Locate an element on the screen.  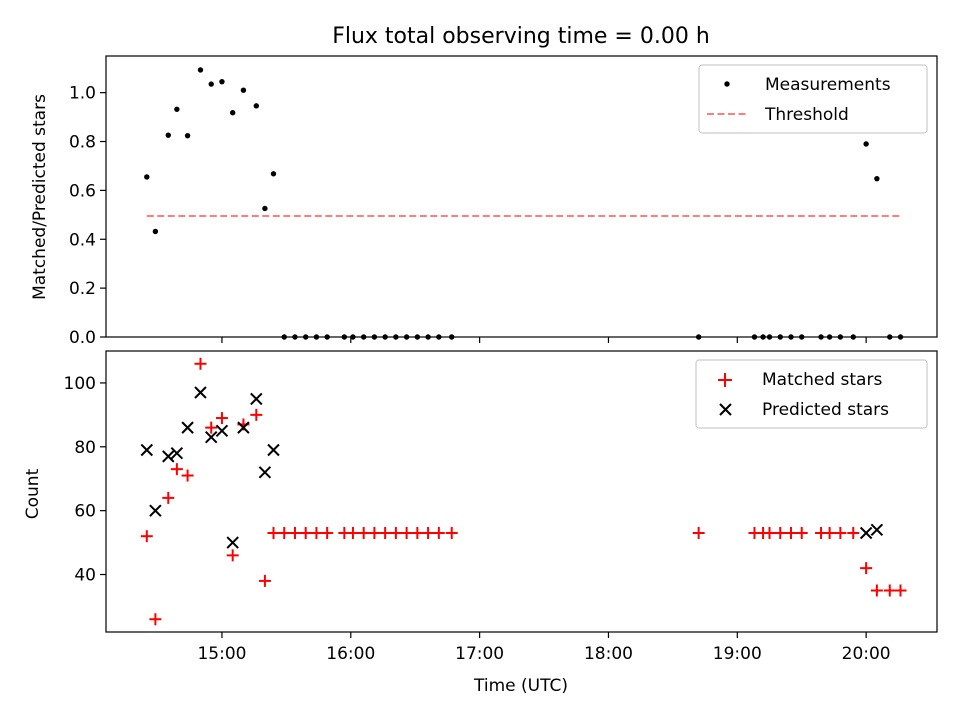
figure-title: Flux total observing time = 0.00 h is located at coordinates (521, 36).